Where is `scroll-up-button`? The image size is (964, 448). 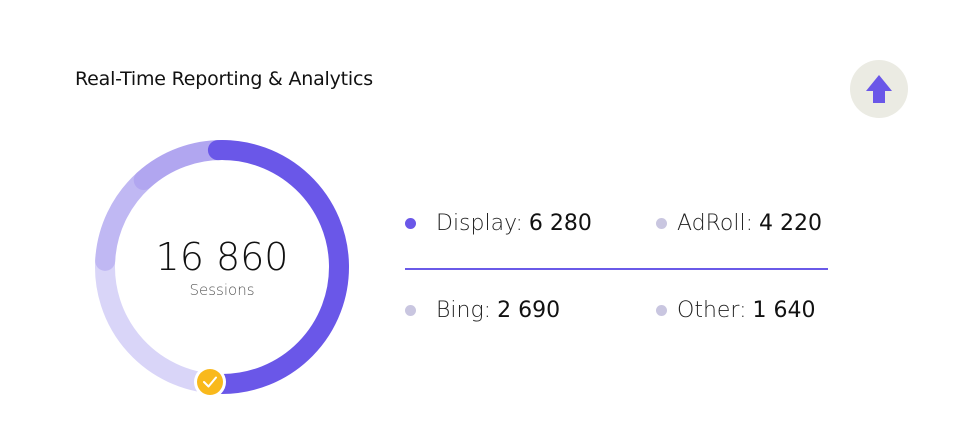
scroll-up-button is located at coordinates (879, 89).